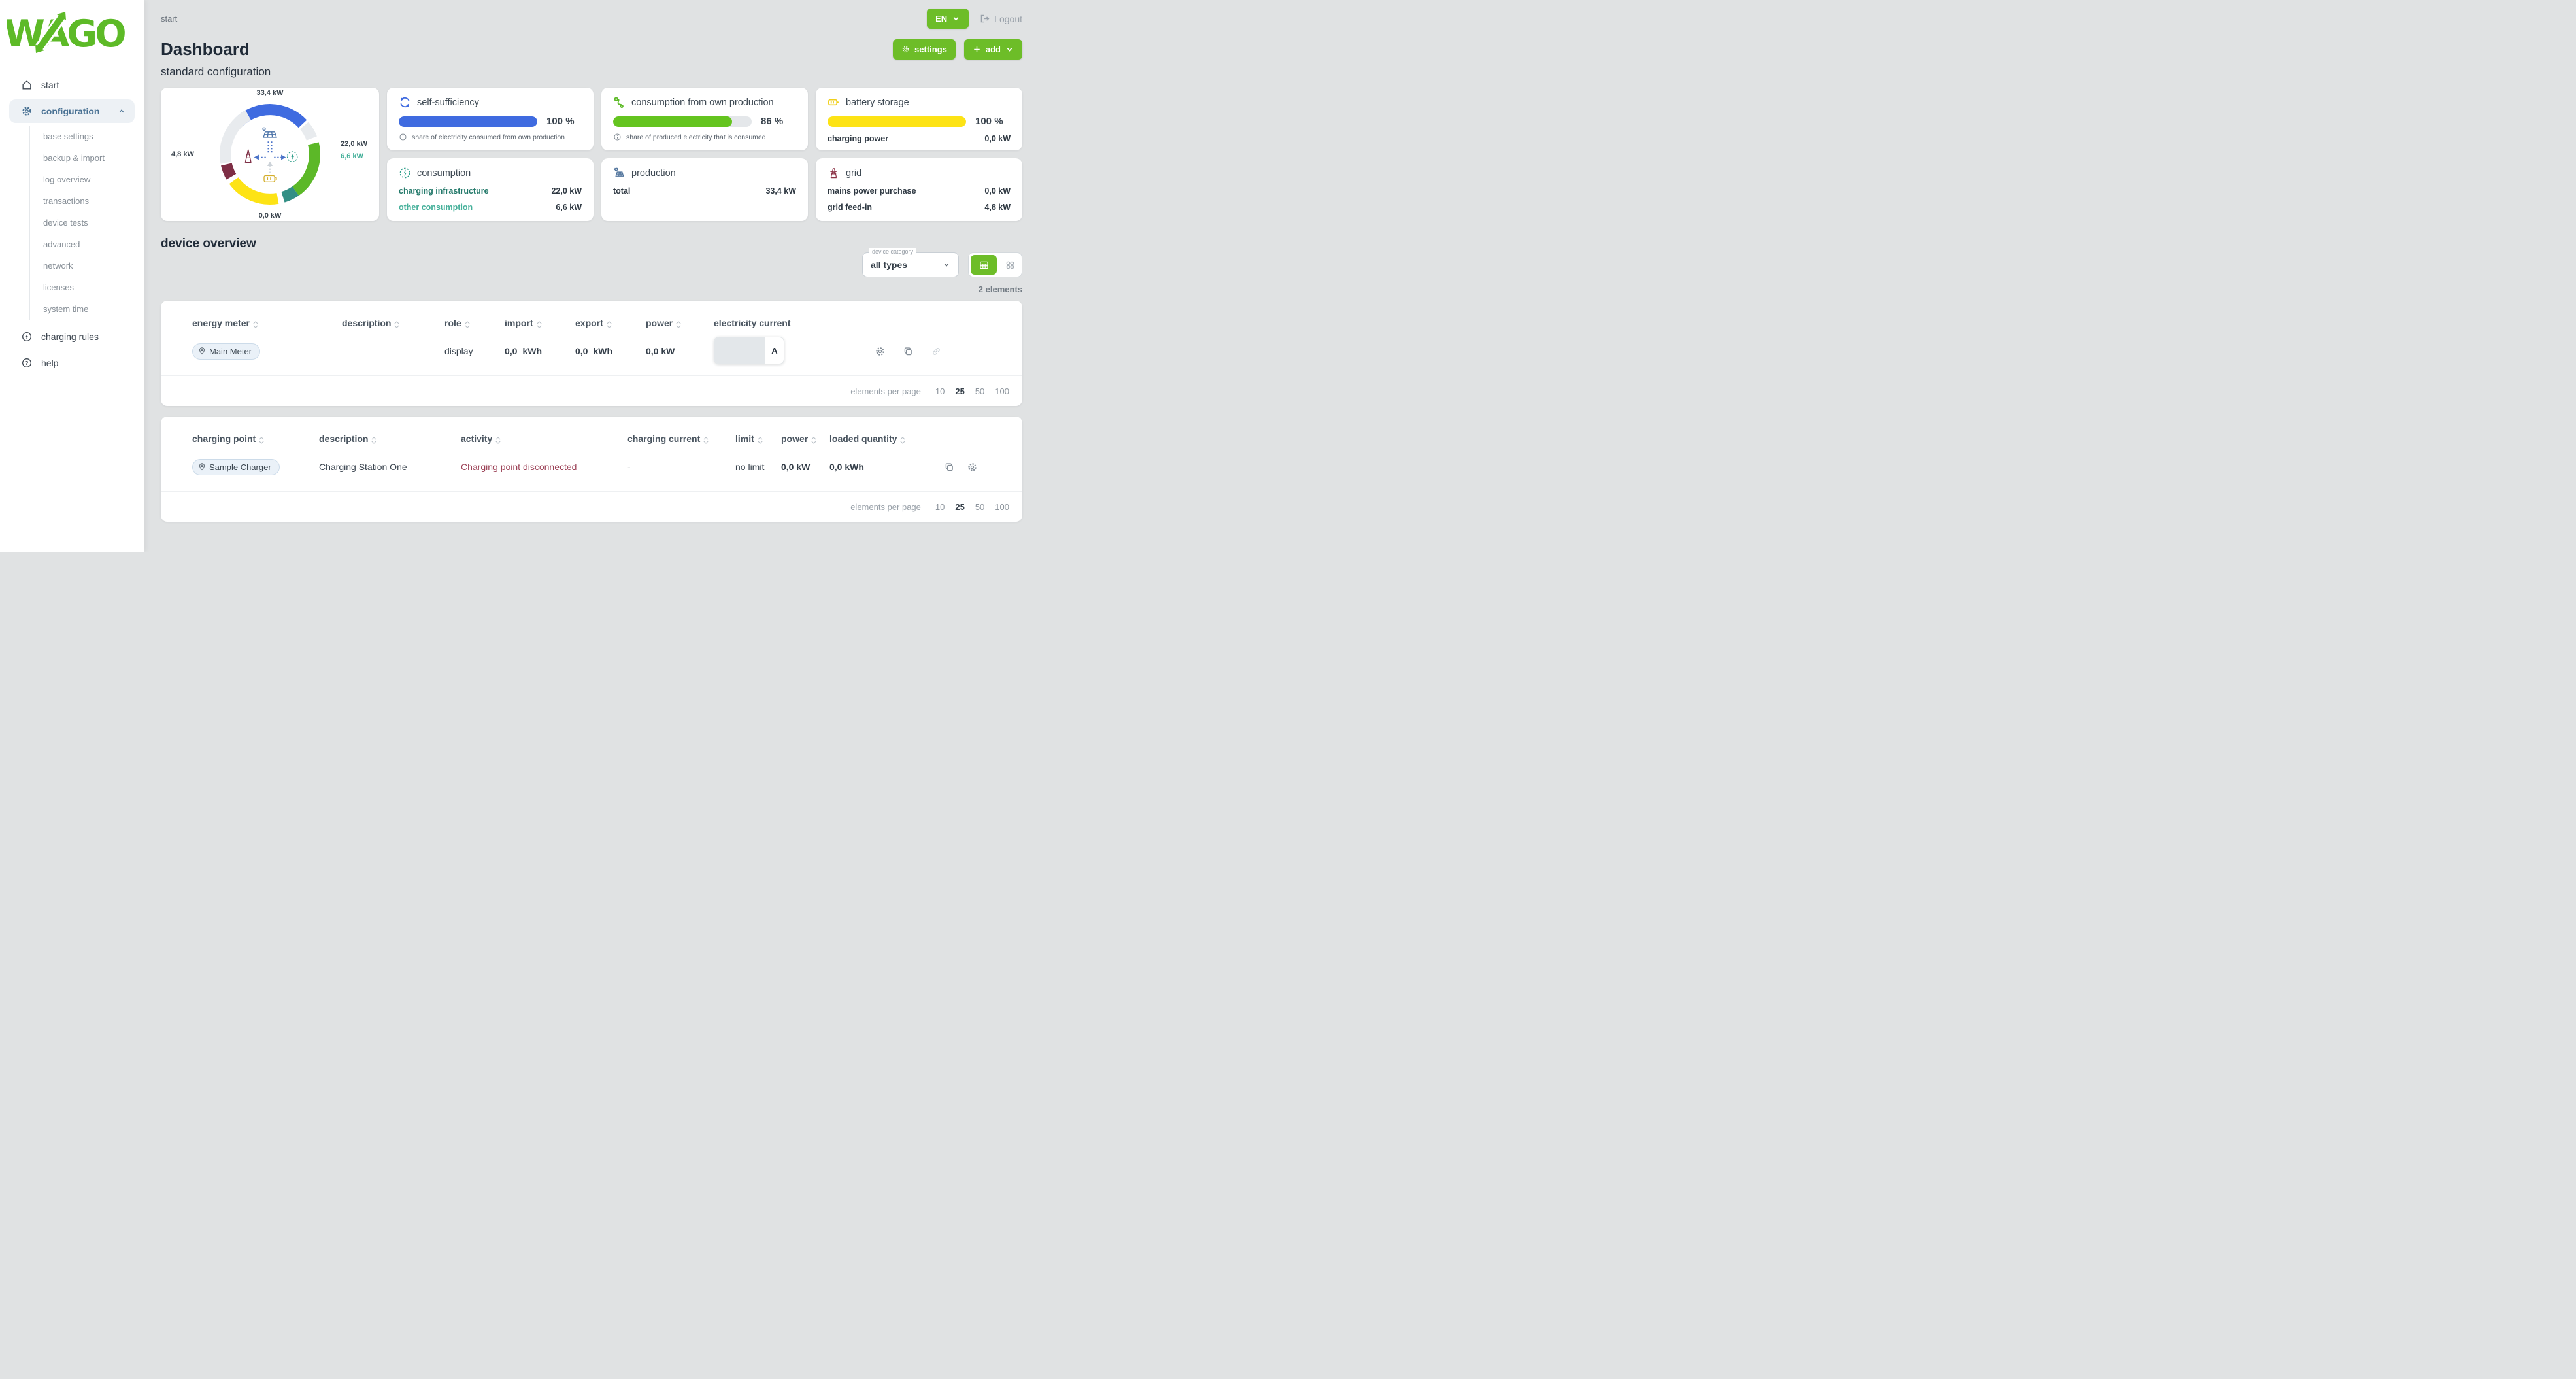 The height and width of the screenshot is (1379, 2576). Describe the element at coordinates (887, 439) in the screenshot. I see `column-loaded-quantity: loaded quantity` at that location.